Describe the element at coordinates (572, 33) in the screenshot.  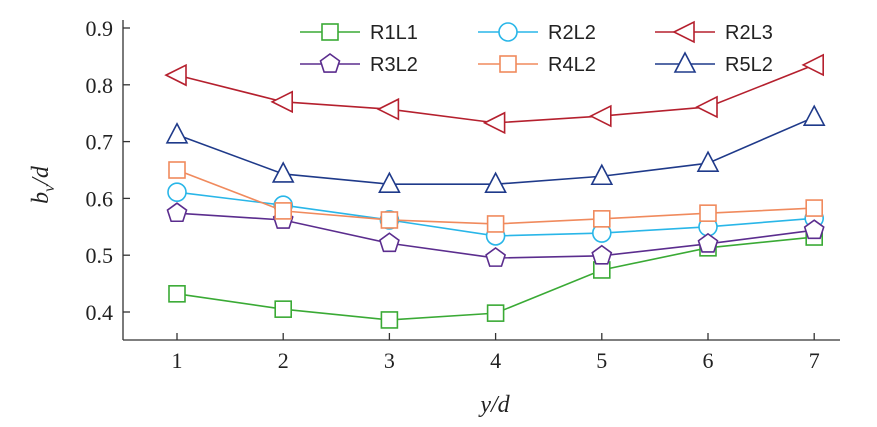
I see `legend-label: R2L2` at that location.